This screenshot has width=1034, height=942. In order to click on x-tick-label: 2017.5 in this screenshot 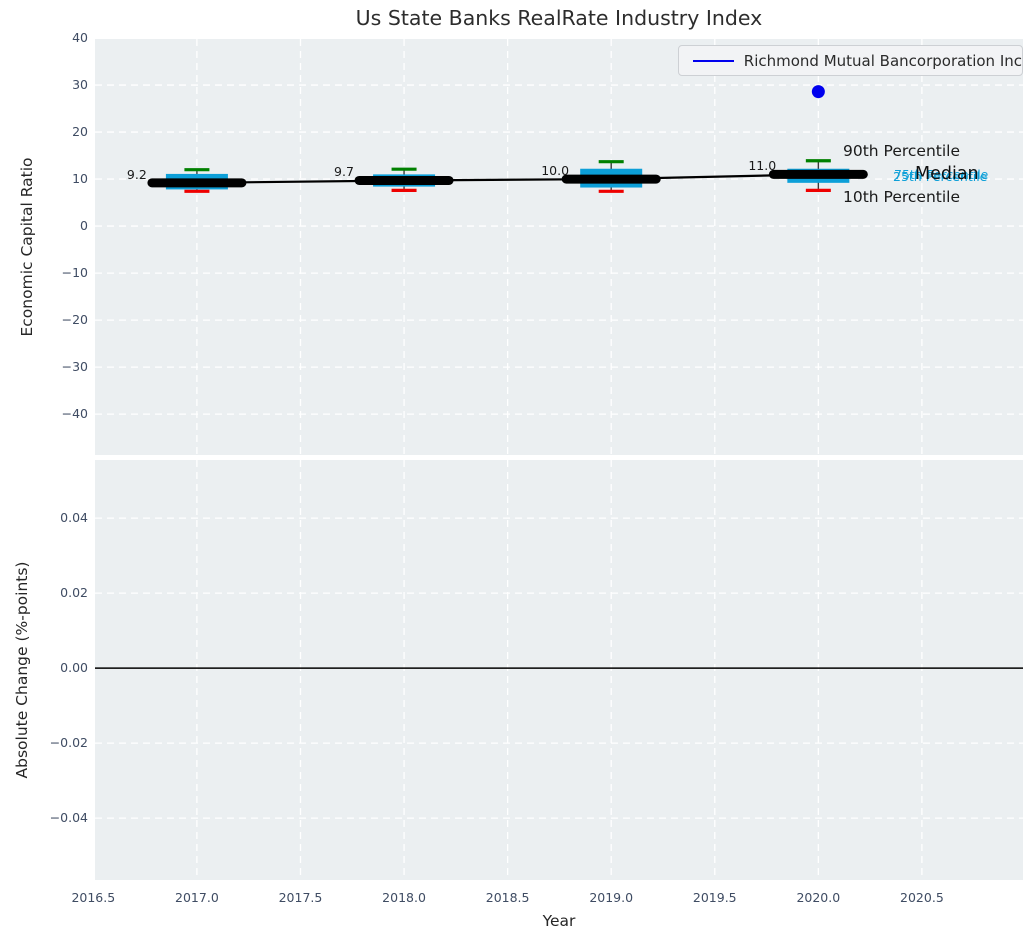, I will do `click(300, 897)`.